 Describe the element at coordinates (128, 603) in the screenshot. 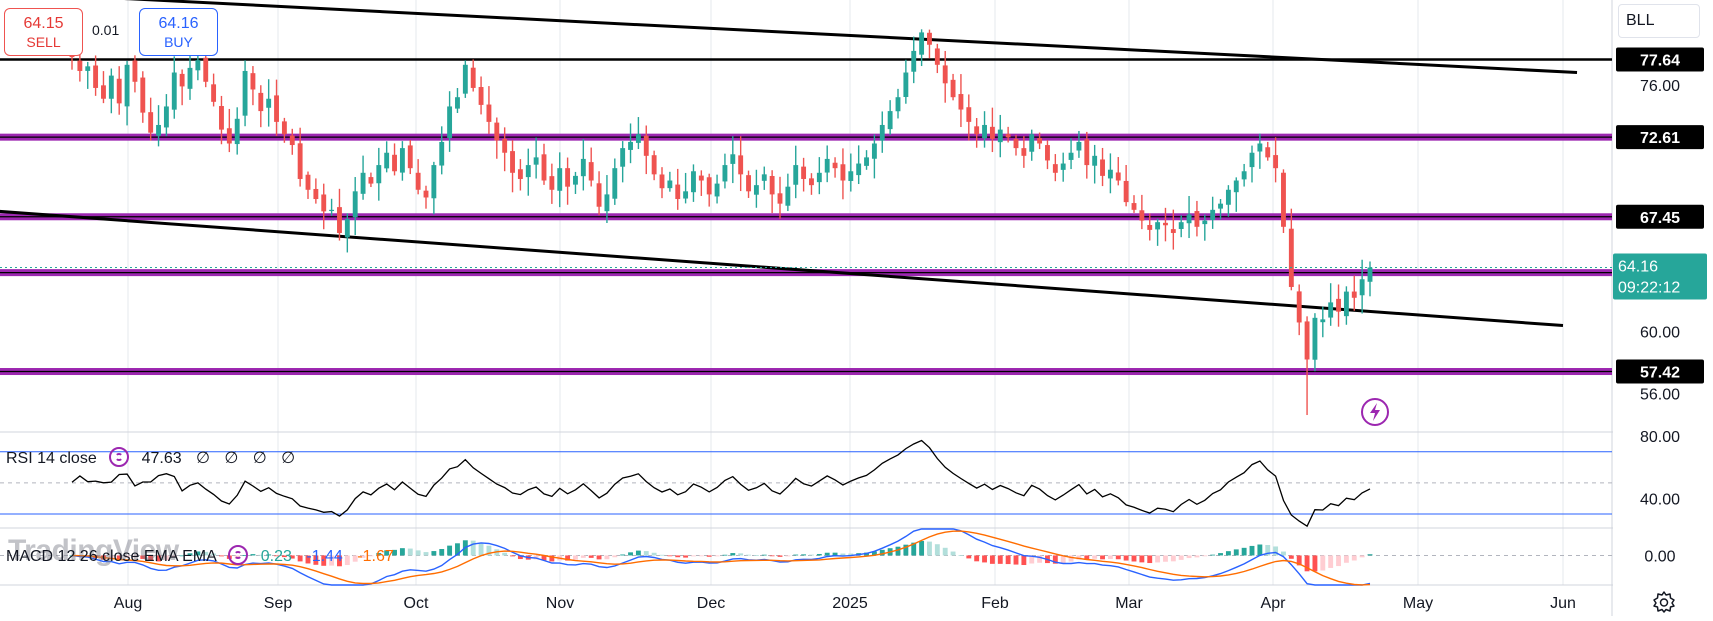

I see `time-axis-label: Aug` at that location.